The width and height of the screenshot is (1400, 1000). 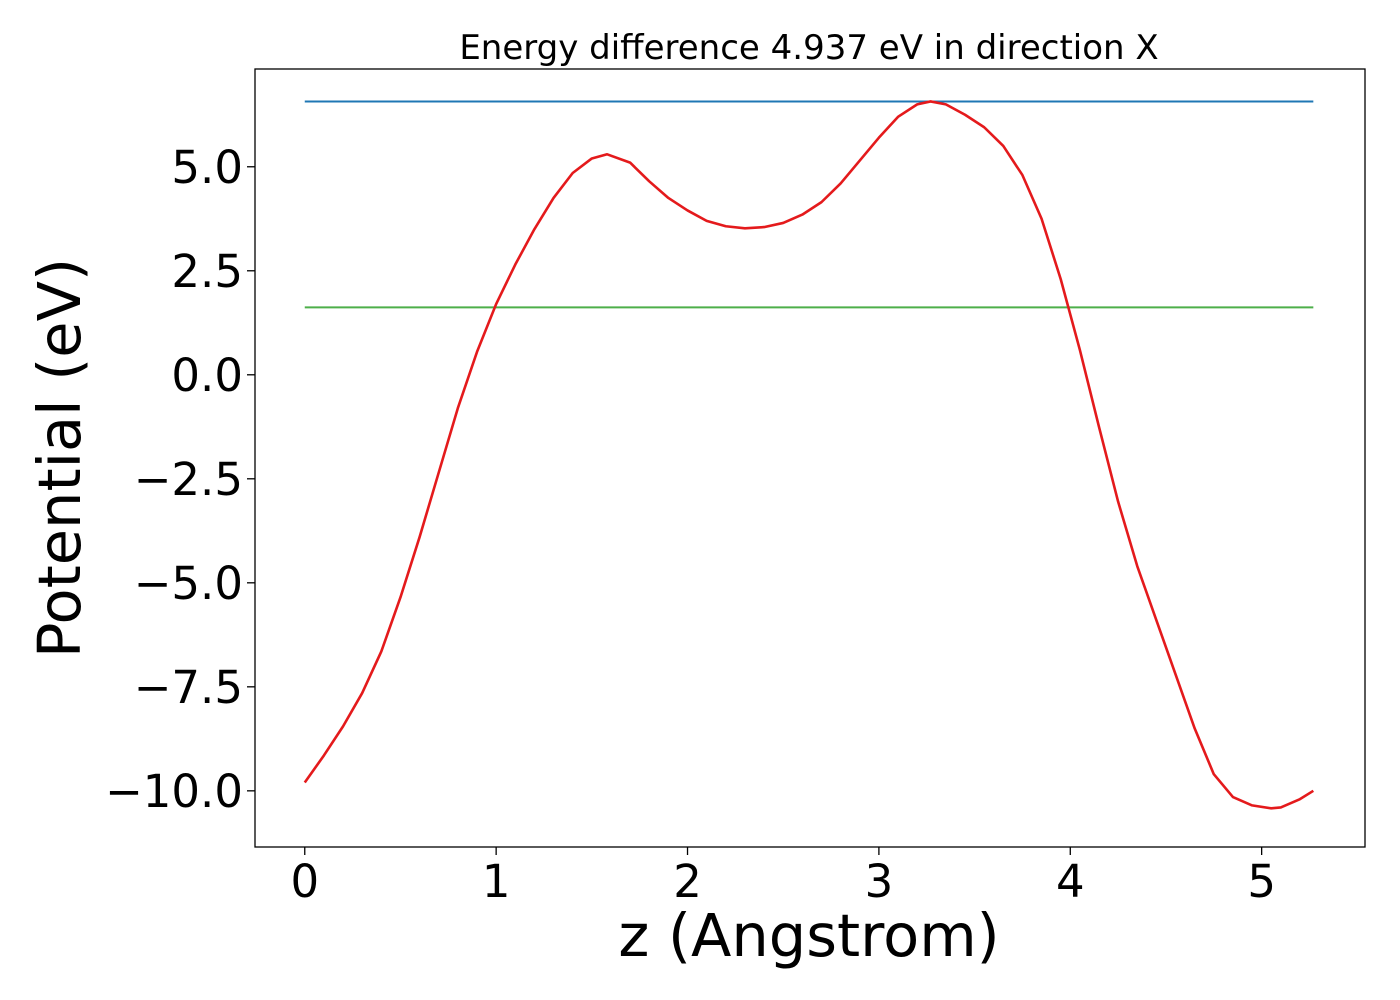 I want to click on x-tick-label: 2, so click(x=687, y=881).